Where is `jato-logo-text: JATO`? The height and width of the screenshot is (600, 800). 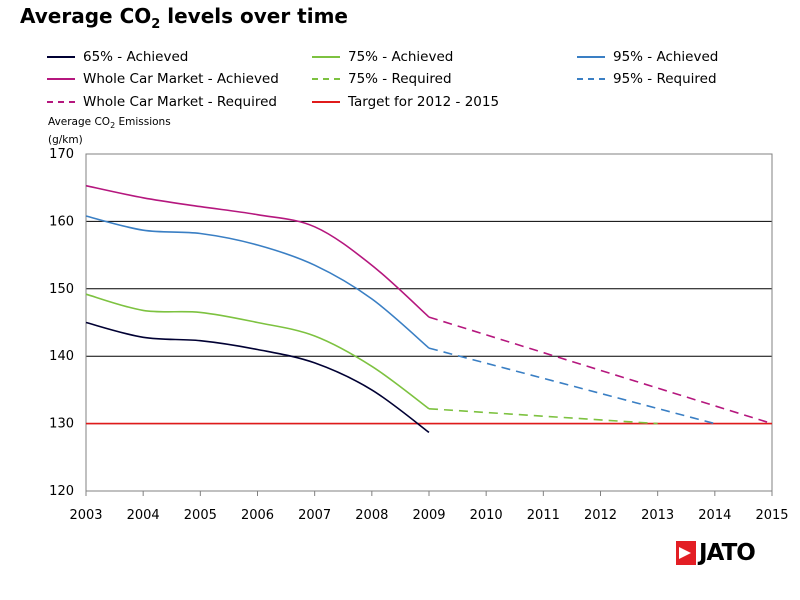 jato-logo-text: JATO is located at coordinates (727, 553).